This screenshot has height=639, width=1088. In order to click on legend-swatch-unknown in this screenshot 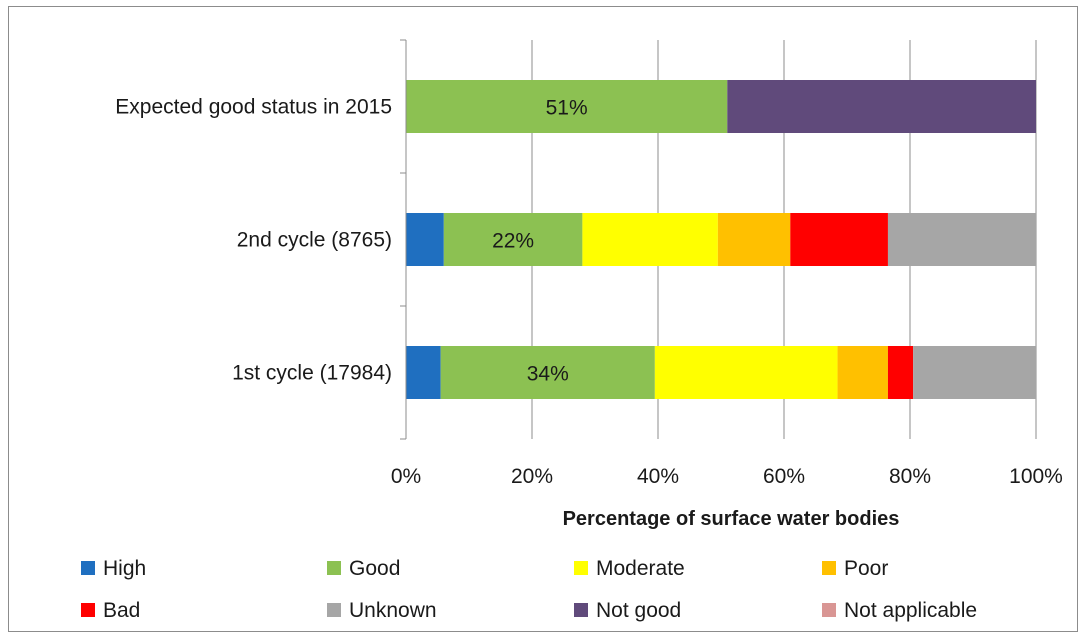, I will do `click(334, 610)`.